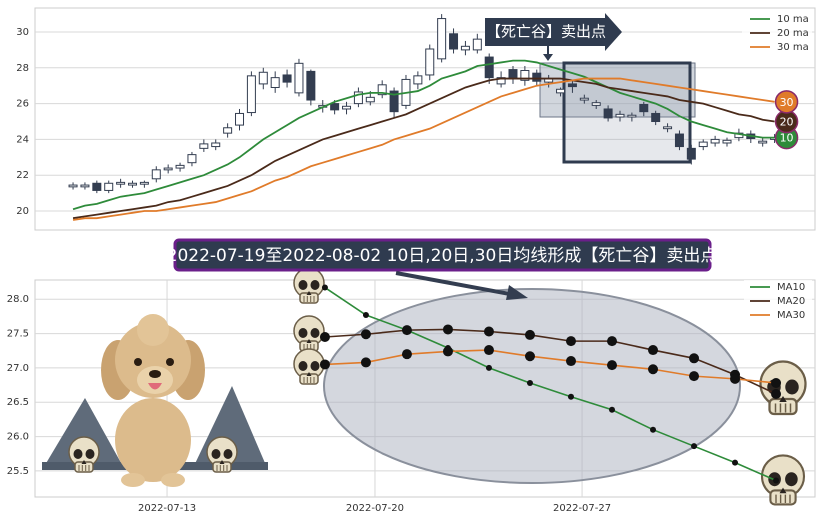 This screenshot has height=524, width=822. Describe the element at coordinates (553, 32) in the screenshot. I see `callout-banner` at that location.